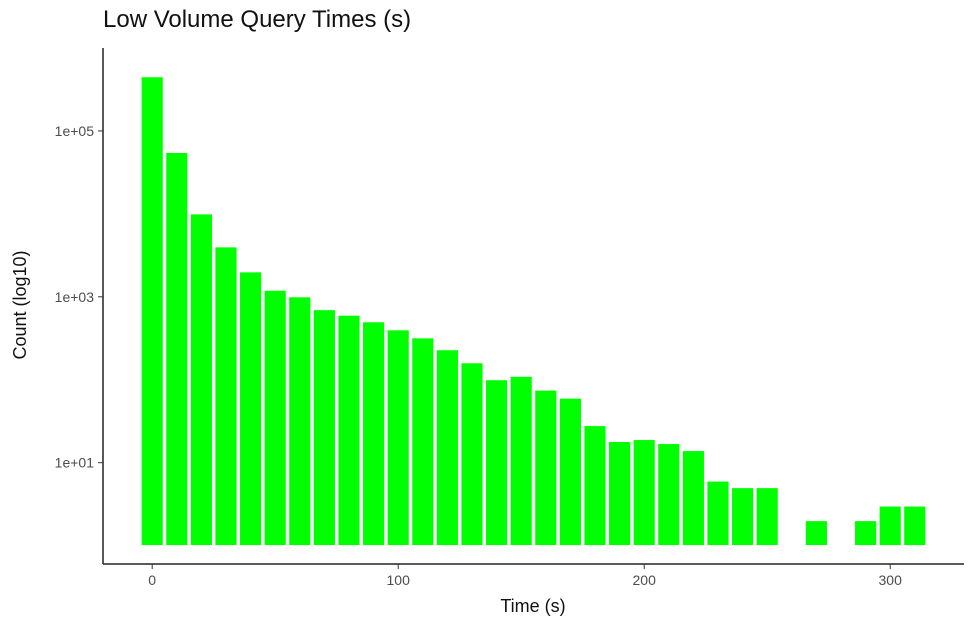 The width and height of the screenshot is (976, 628). What do you see at coordinates (20, 304) in the screenshot?
I see `y-axis-title: Count (log10)` at bounding box center [20, 304].